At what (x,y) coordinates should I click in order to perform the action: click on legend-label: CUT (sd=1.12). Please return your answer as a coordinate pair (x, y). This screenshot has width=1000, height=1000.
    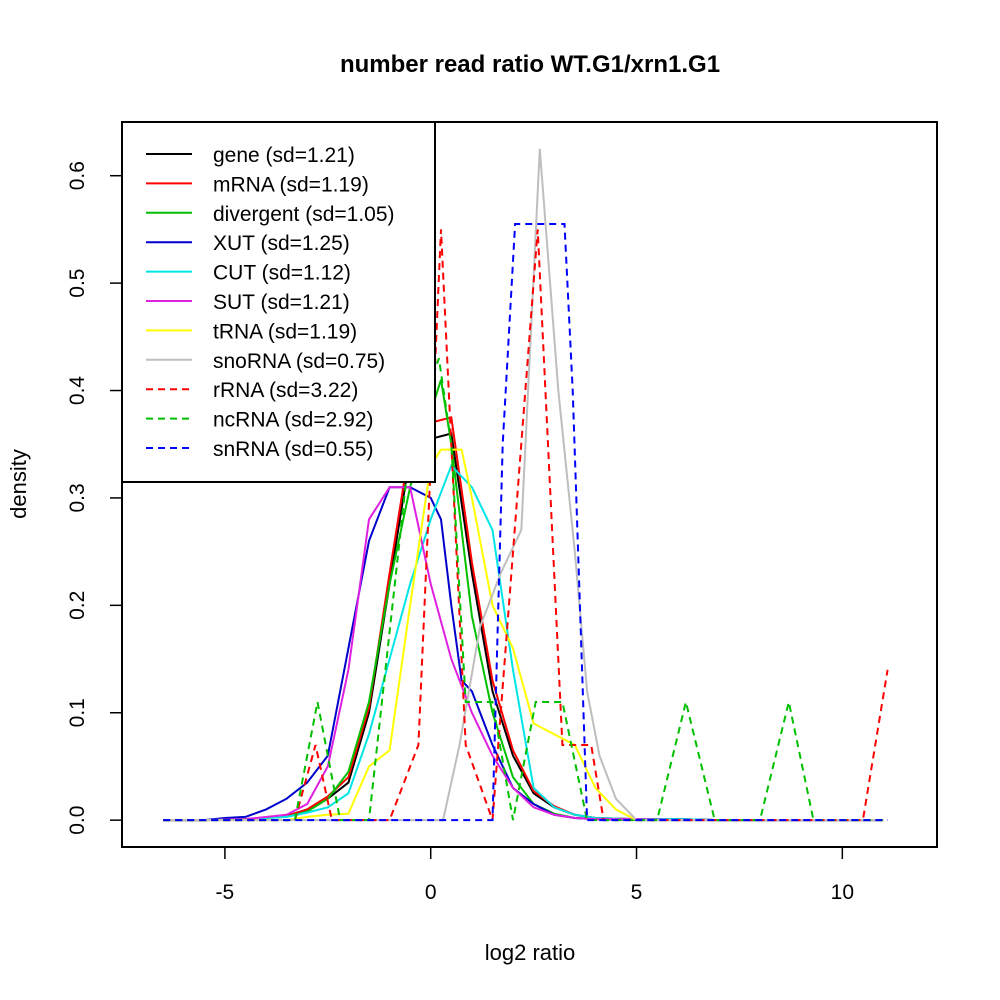
    Looking at the image, I should click on (282, 273).